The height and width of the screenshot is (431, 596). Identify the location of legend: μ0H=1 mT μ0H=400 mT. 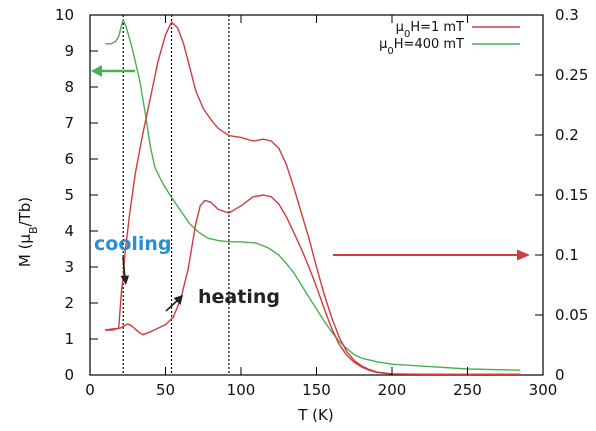
(449, 38).